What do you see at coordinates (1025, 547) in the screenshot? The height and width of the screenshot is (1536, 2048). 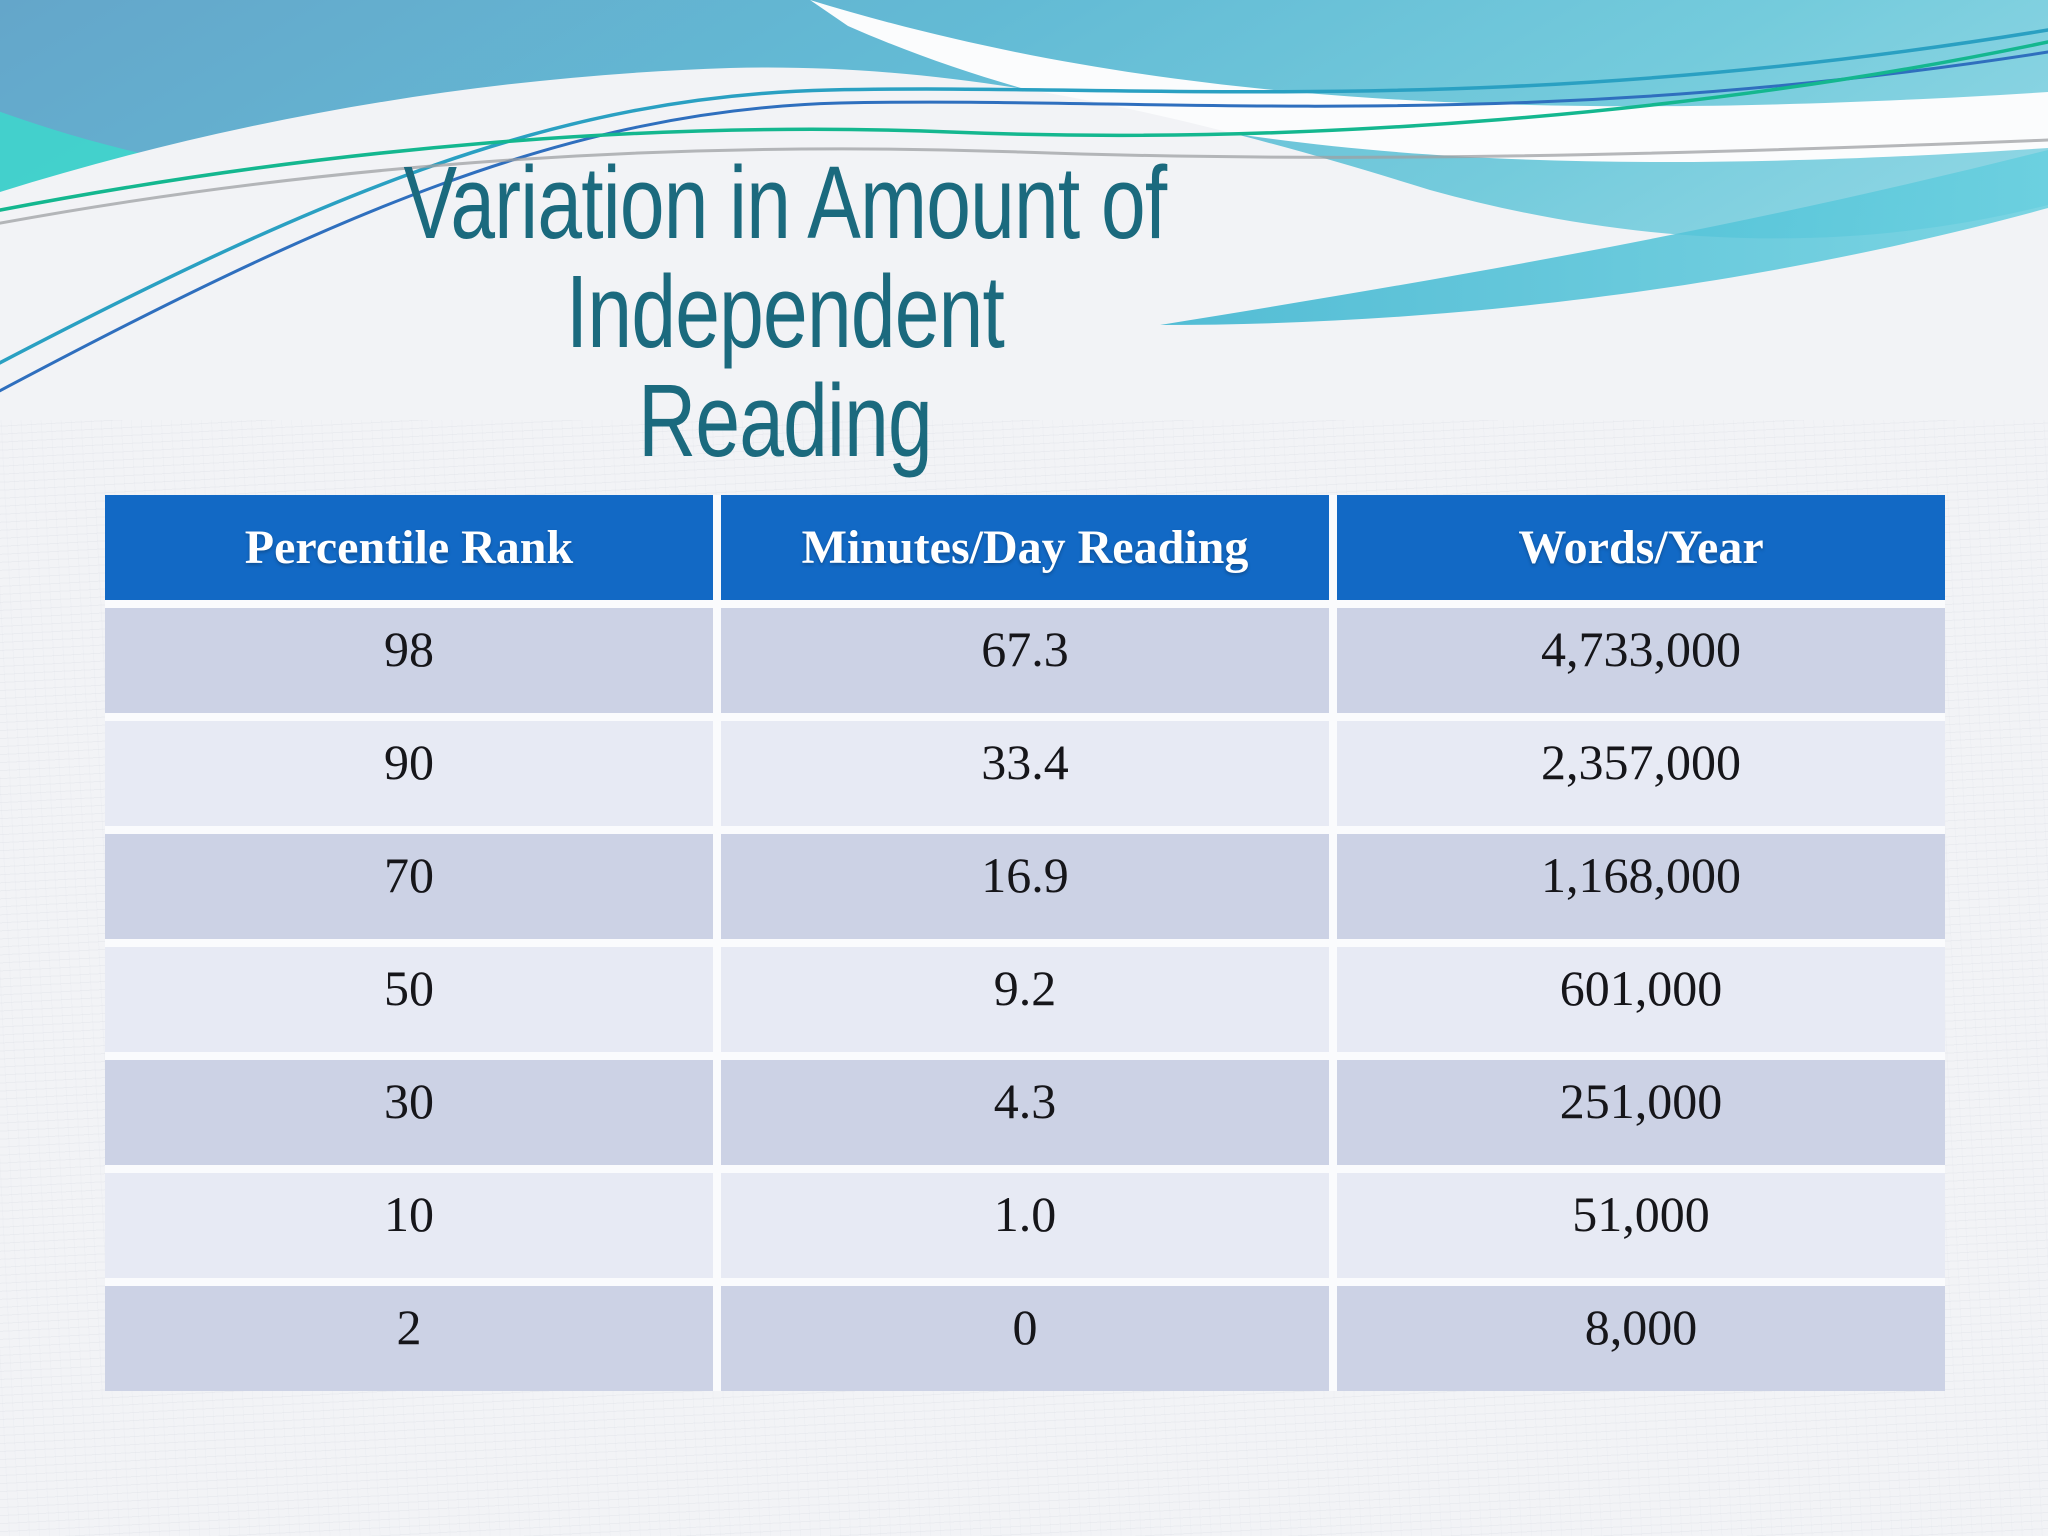 I see `table-header-cell-minutes: Minutes/Day Reading` at bounding box center [1025, 547].